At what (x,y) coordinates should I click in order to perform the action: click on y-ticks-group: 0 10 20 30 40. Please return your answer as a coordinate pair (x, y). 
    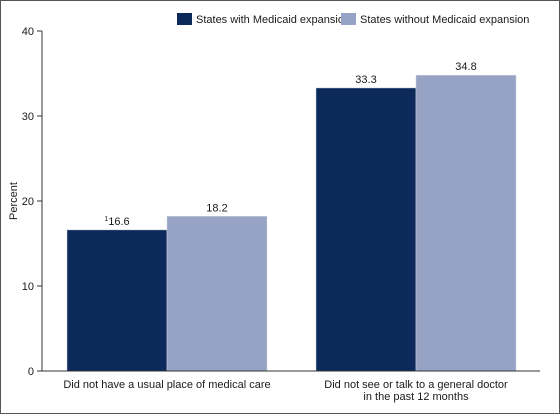
    Looking at the image, I should click on (32, 202).